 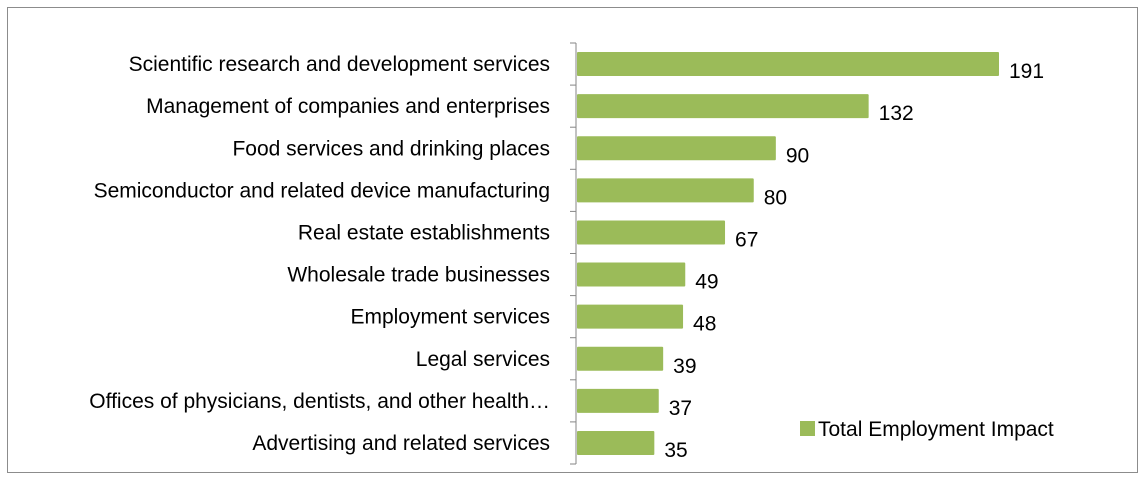 I want to click on category-label: Food services and drinking places, so click(x=391, y=148).